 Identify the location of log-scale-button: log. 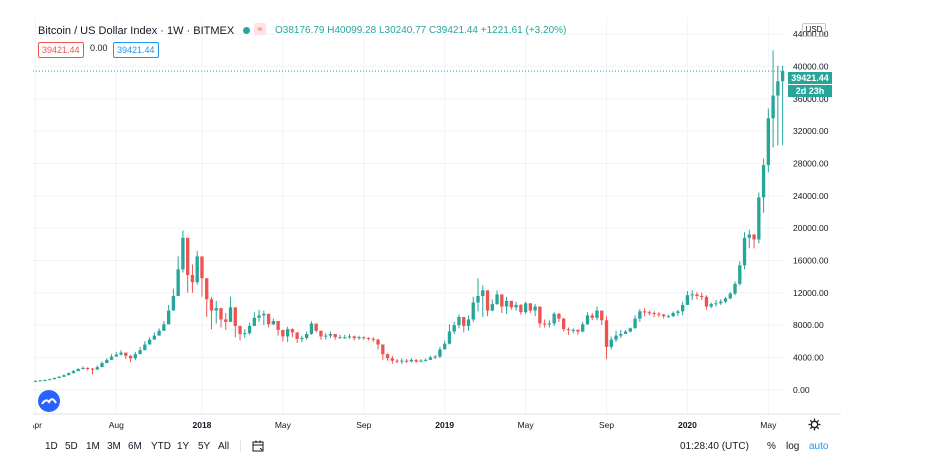
(793, 446).